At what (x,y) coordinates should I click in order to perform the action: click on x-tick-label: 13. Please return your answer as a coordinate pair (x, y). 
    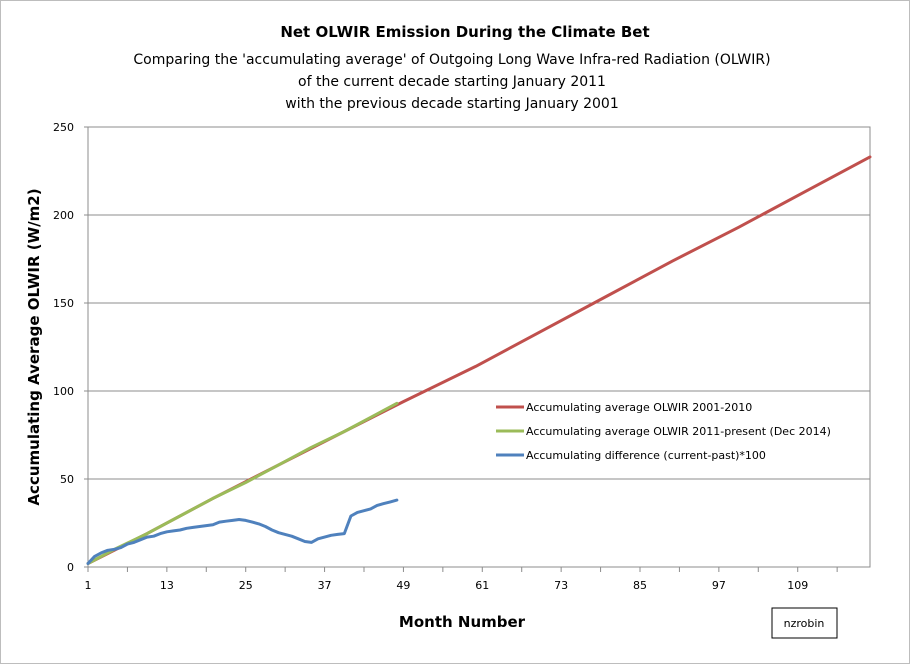
    Looking at the image, I should click on (167, 585).